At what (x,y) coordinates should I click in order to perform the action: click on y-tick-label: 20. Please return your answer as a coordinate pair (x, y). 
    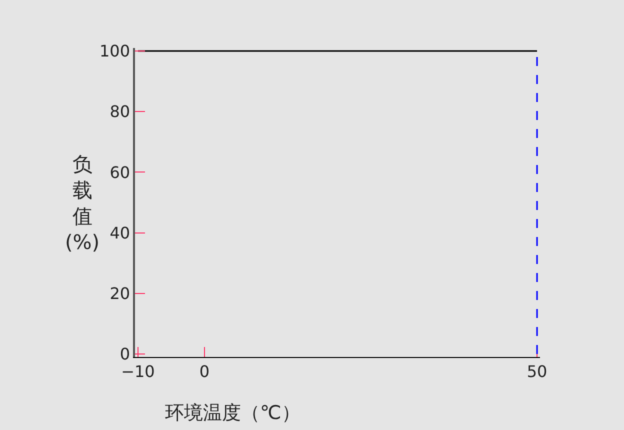
    Looking at the image, I should click on (120, 294).